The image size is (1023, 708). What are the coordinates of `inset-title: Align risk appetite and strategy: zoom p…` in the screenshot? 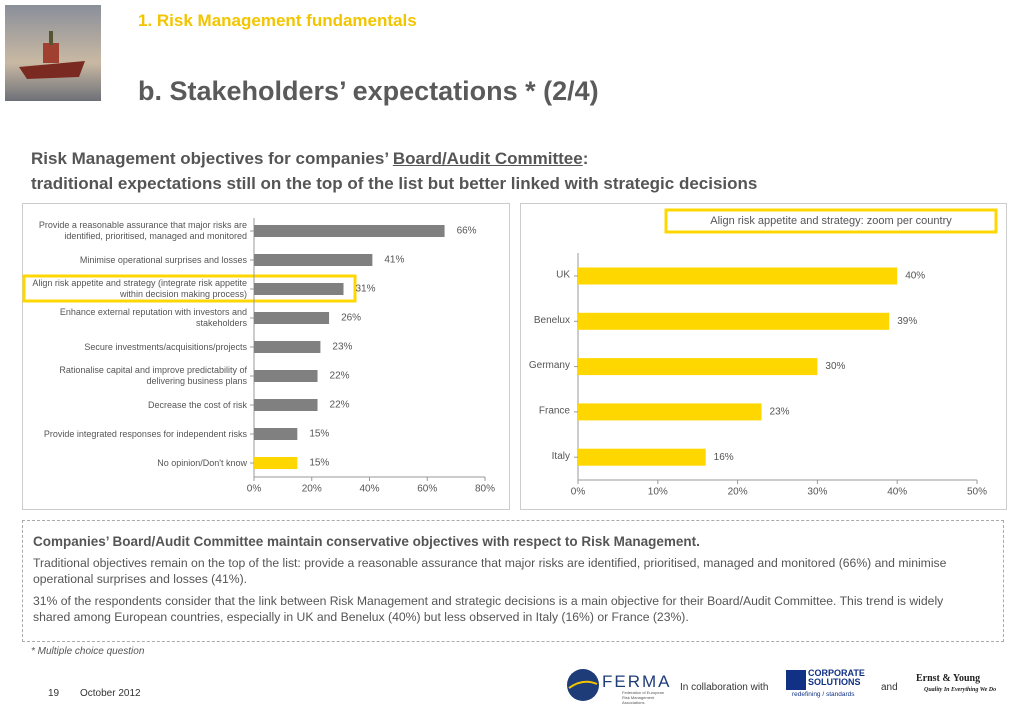 It's located at (831, 221).